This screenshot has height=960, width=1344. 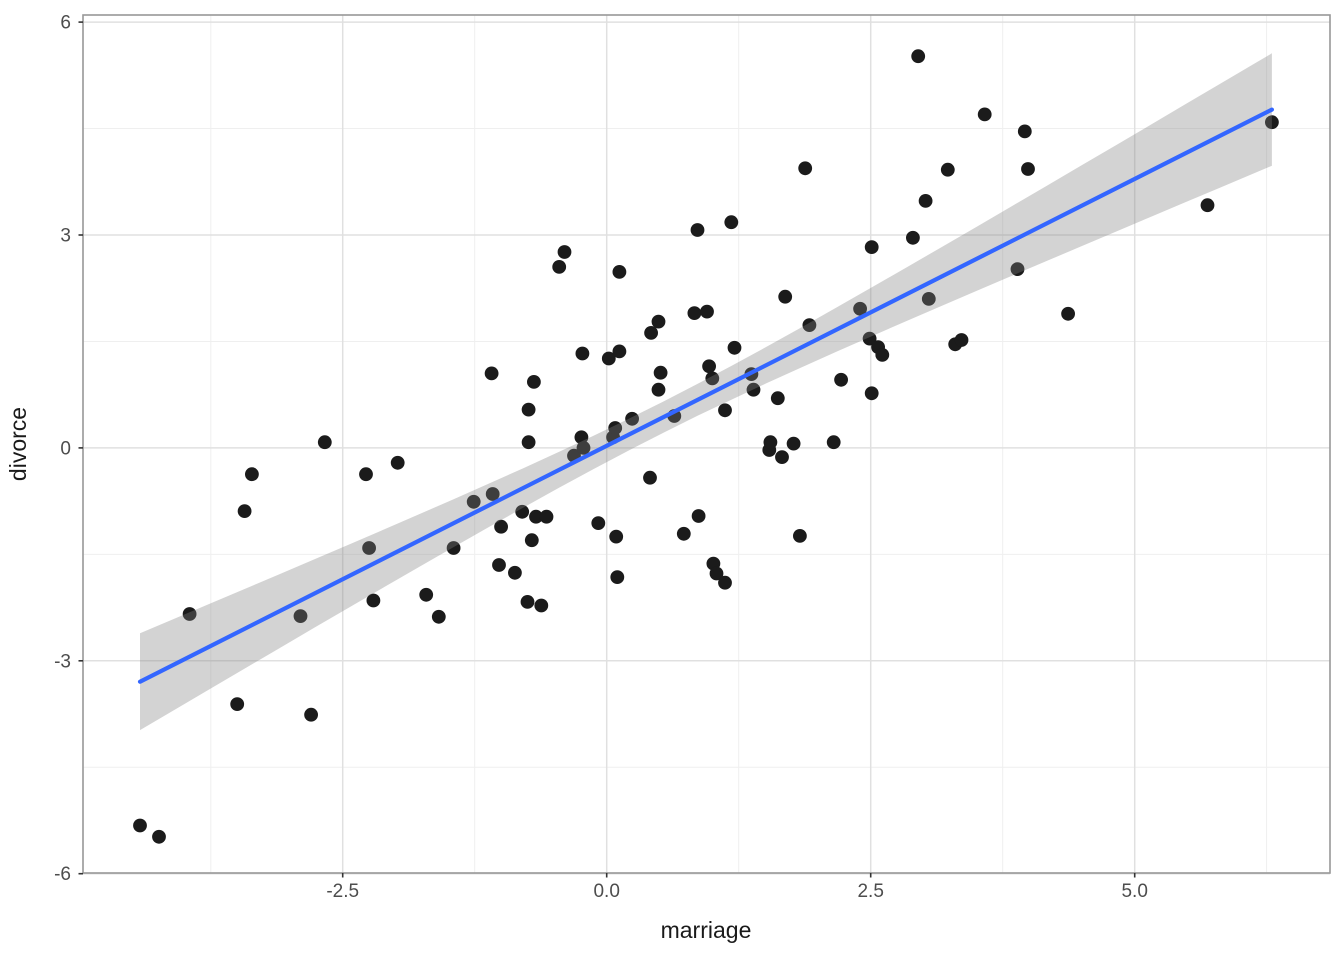 What do you see at coordinates (342, 891) in the screenshot?
I see `x-tick-label: -2.5` at bounding box center [342, 891].